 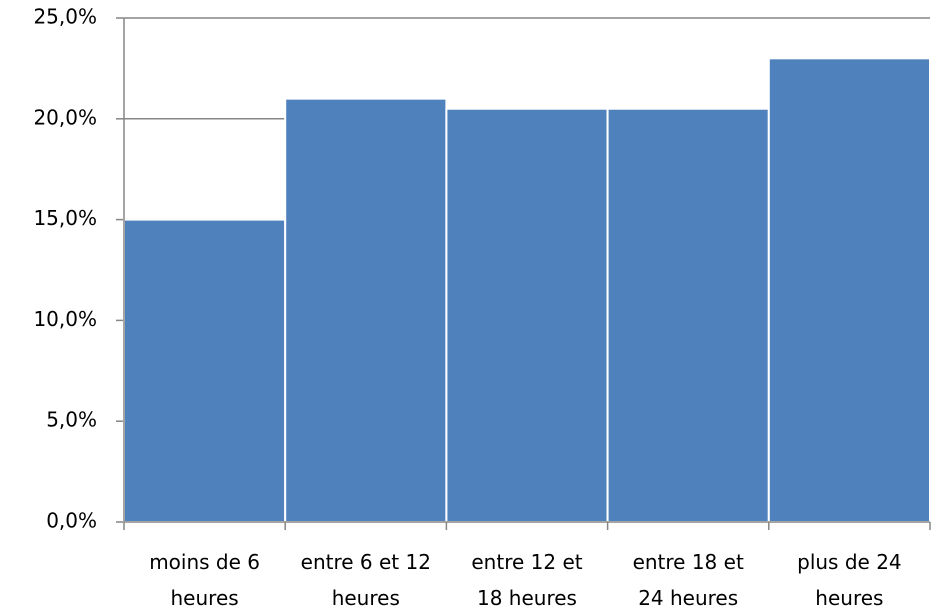 I want to click on y-tick-label: 15,0%, so click(x=65, y=218).